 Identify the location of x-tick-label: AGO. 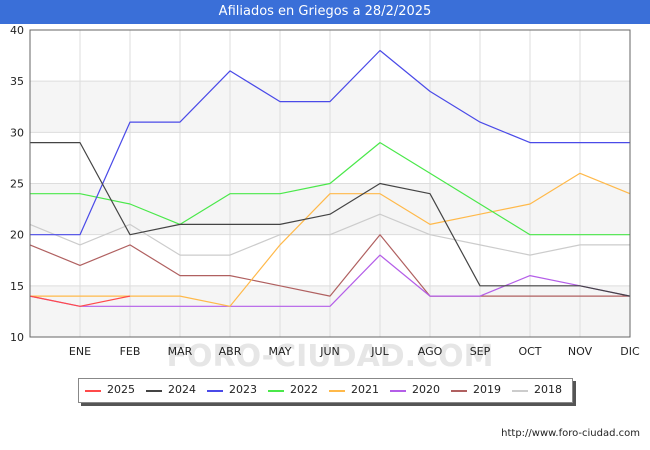
(430, 351).